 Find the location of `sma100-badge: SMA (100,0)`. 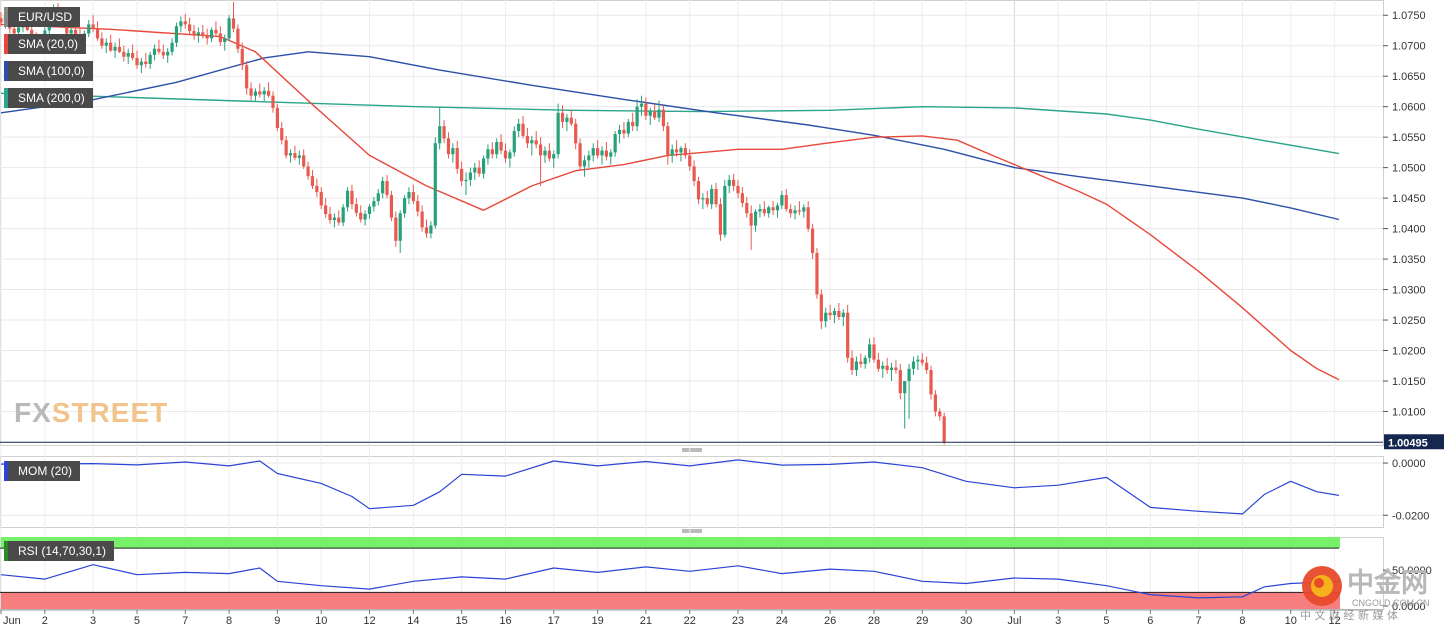

sma100-badge: SMA (100,0) is located at coordinates (48, 71).